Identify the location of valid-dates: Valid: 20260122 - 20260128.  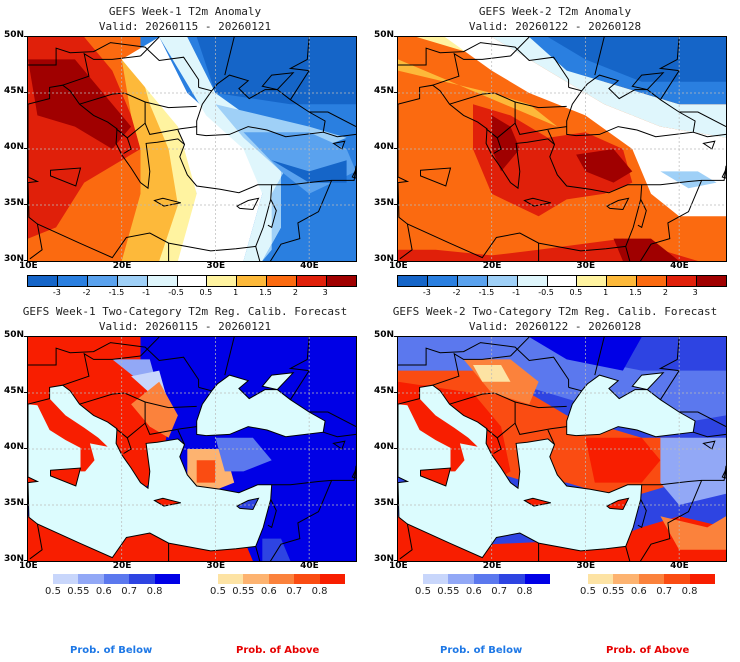
(555, 326).